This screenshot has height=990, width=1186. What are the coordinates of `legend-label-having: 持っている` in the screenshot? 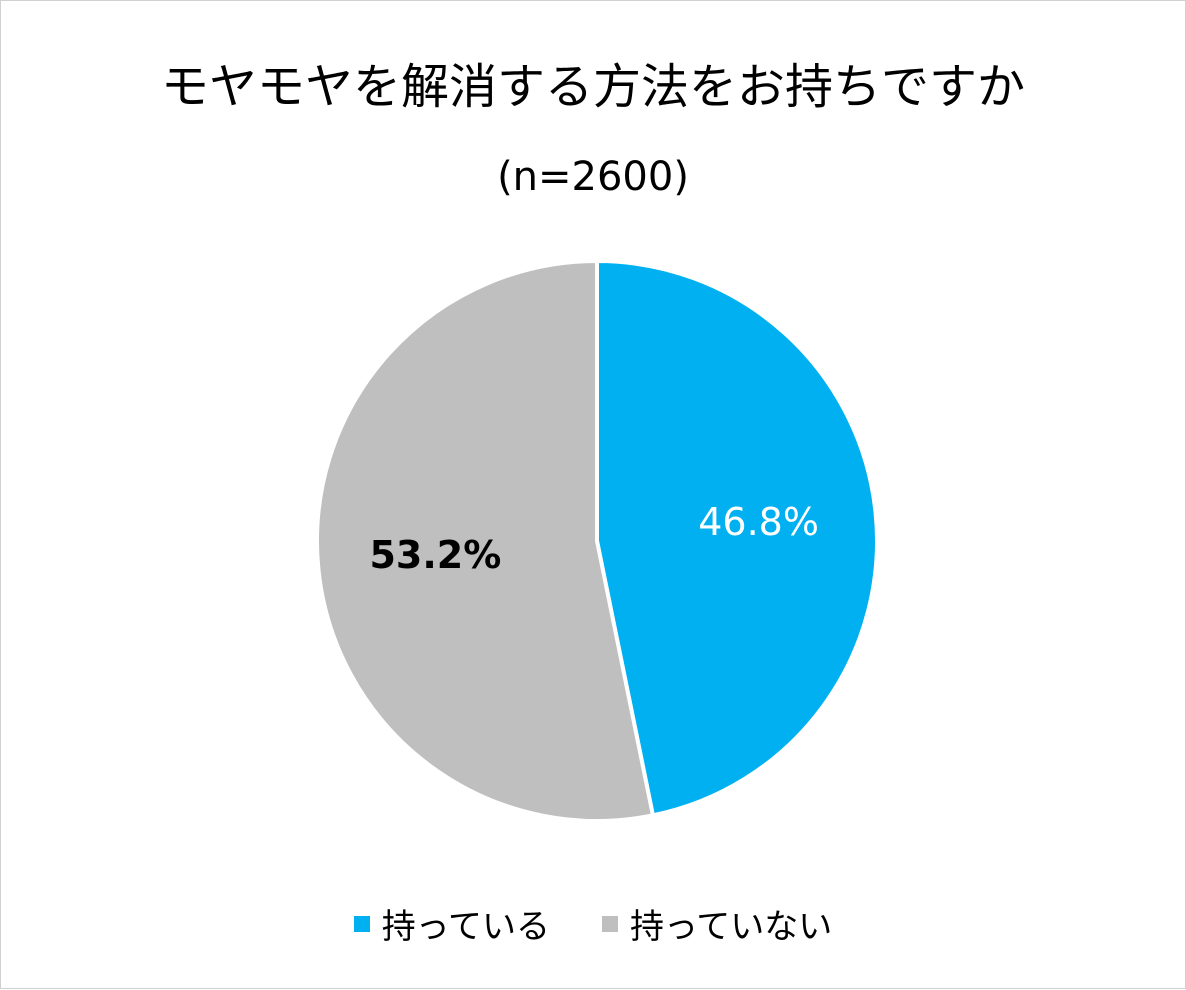 It's located at (465, 927).